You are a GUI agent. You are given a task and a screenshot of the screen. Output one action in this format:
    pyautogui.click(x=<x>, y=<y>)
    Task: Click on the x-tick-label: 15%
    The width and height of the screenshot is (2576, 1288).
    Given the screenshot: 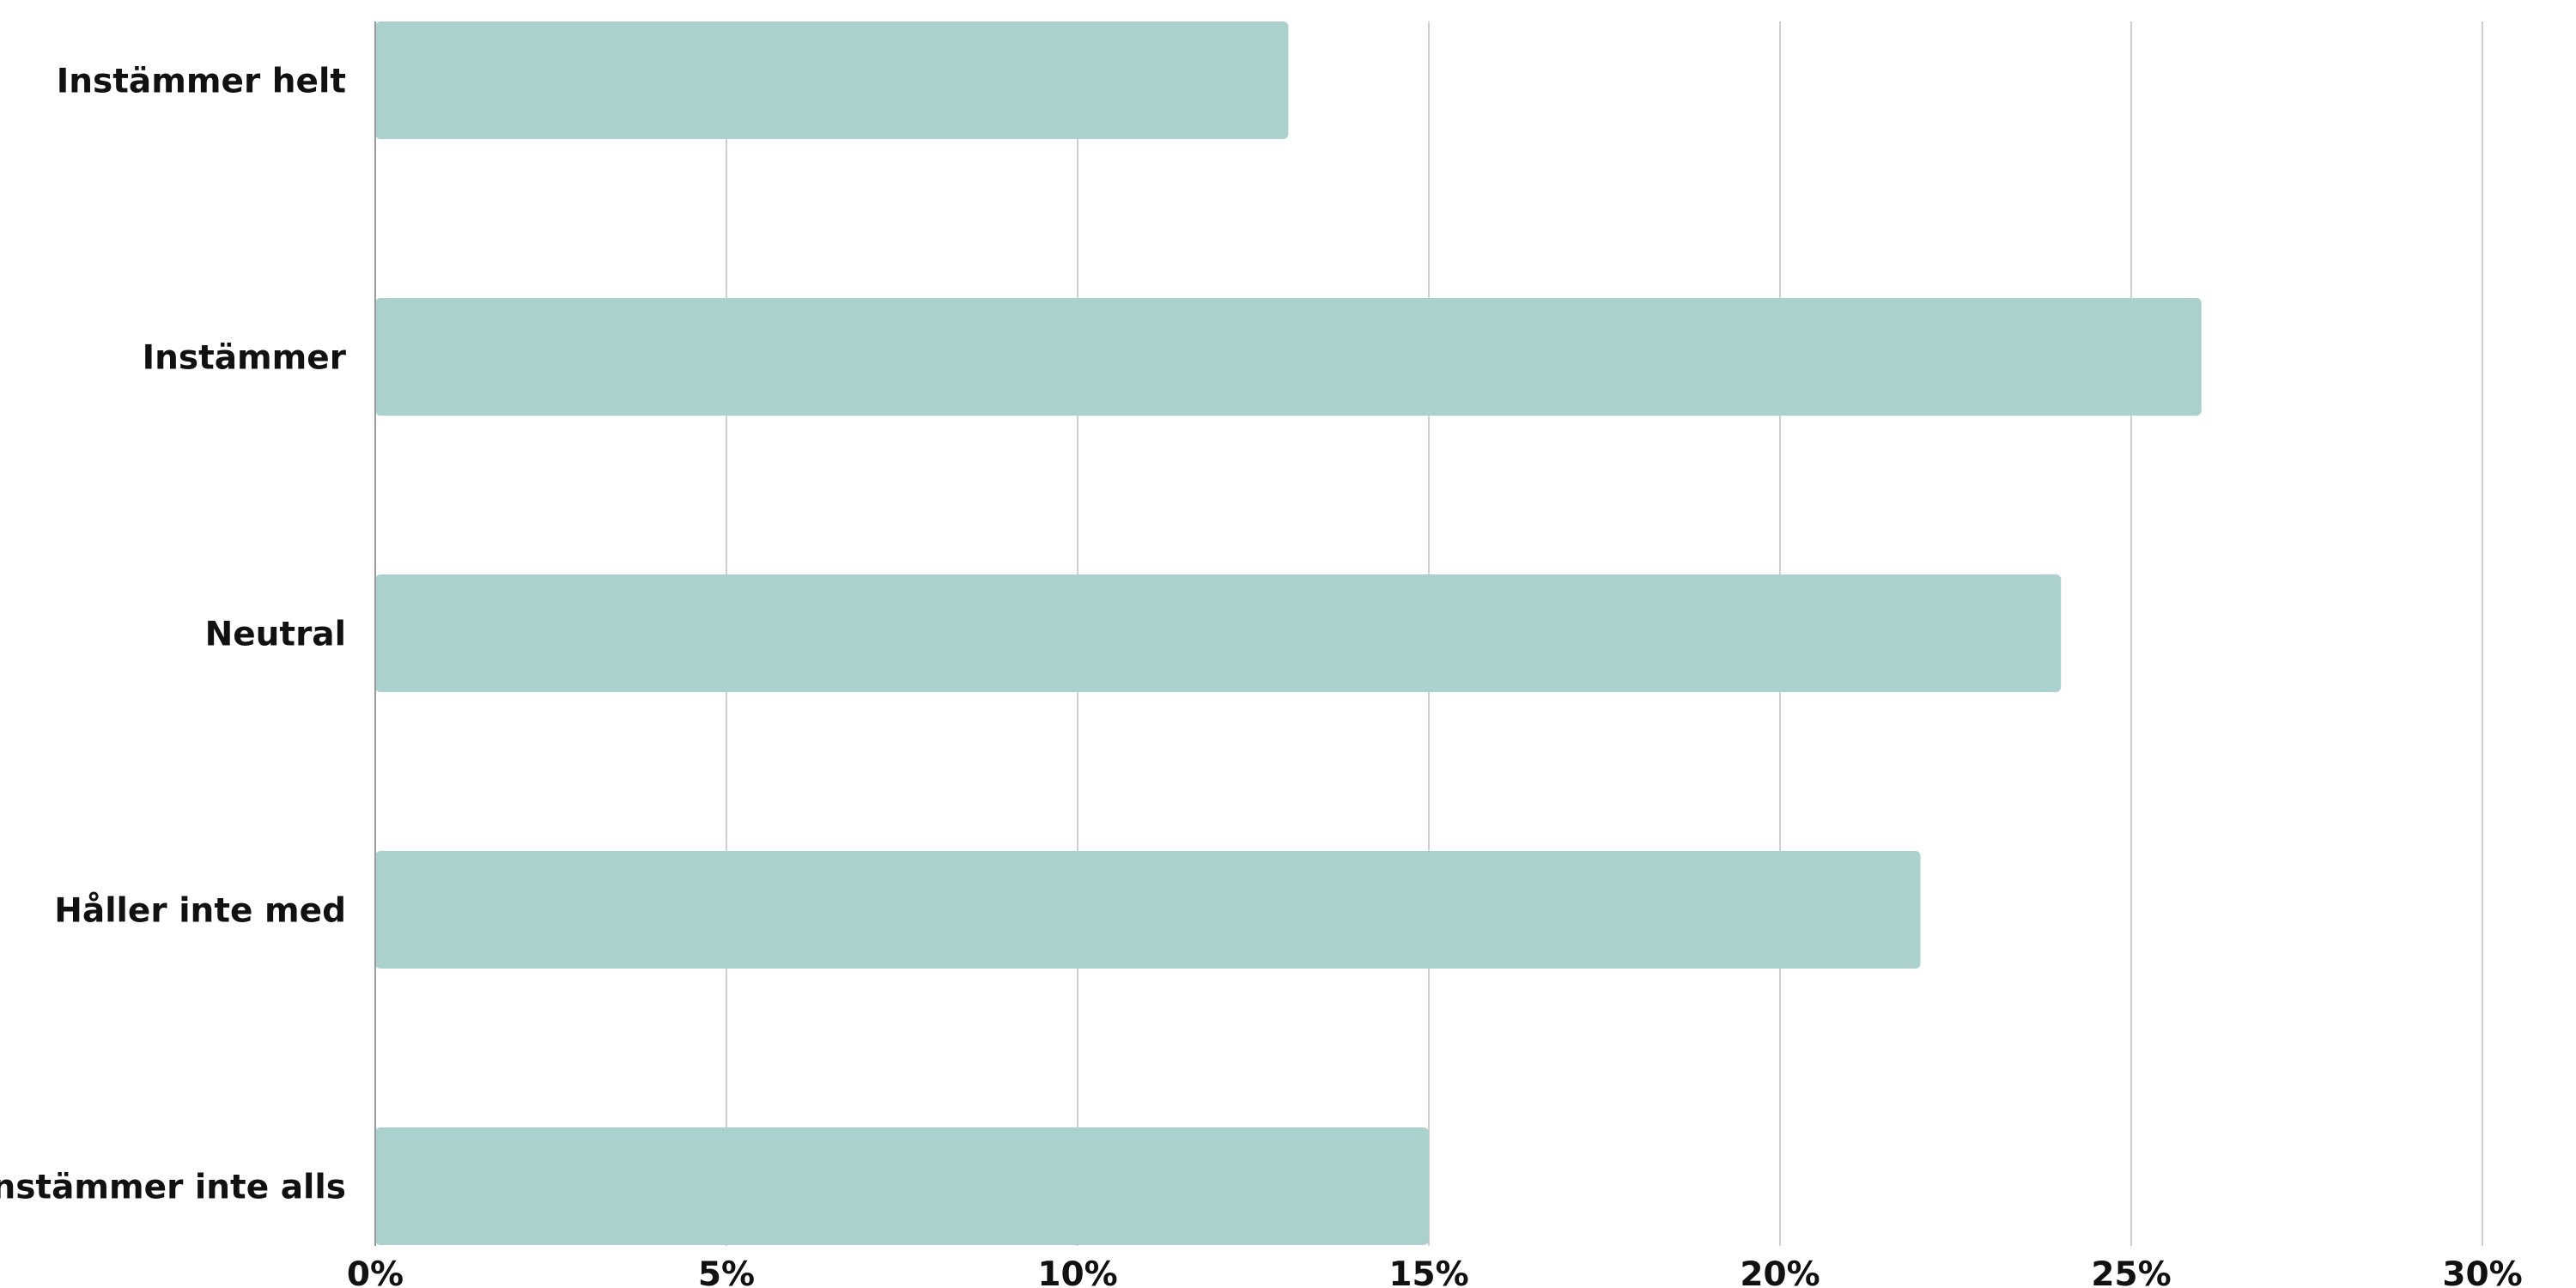 What is the action you would take?
    pyautogui.click(x=1428, y=1272)
    